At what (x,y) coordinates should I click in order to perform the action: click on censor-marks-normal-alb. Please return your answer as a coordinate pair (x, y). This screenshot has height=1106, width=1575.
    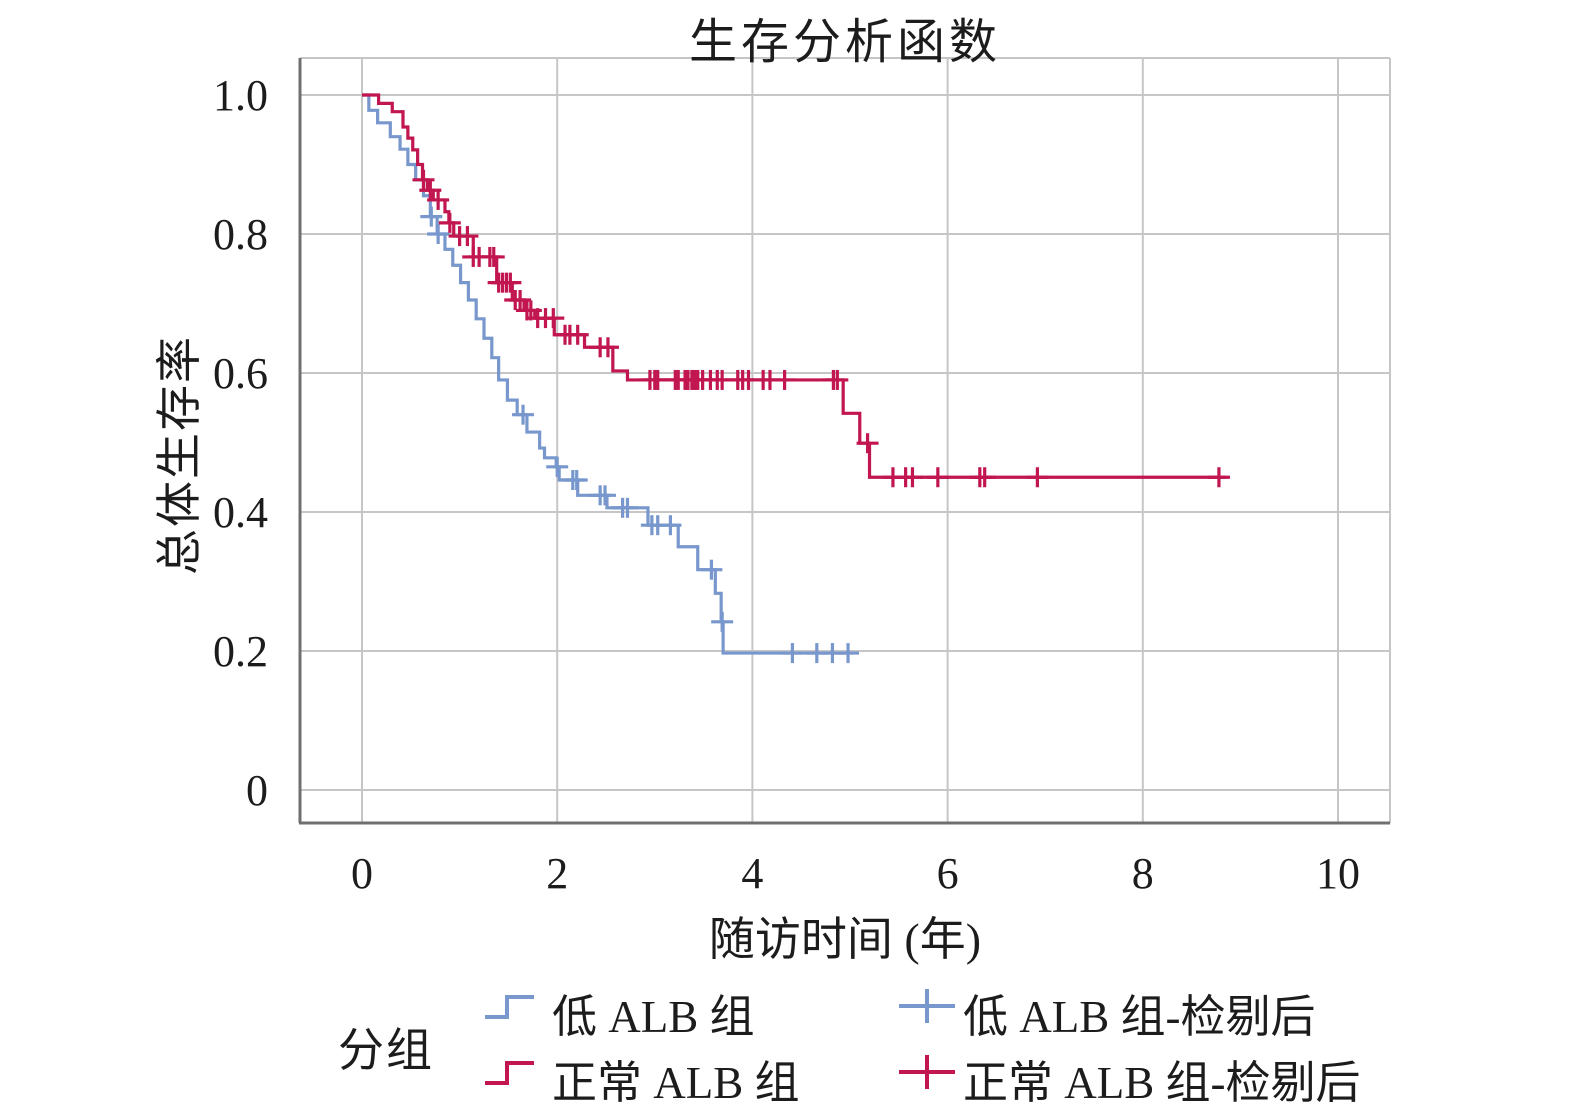
    Looking at the image, I should click on (821, 328).